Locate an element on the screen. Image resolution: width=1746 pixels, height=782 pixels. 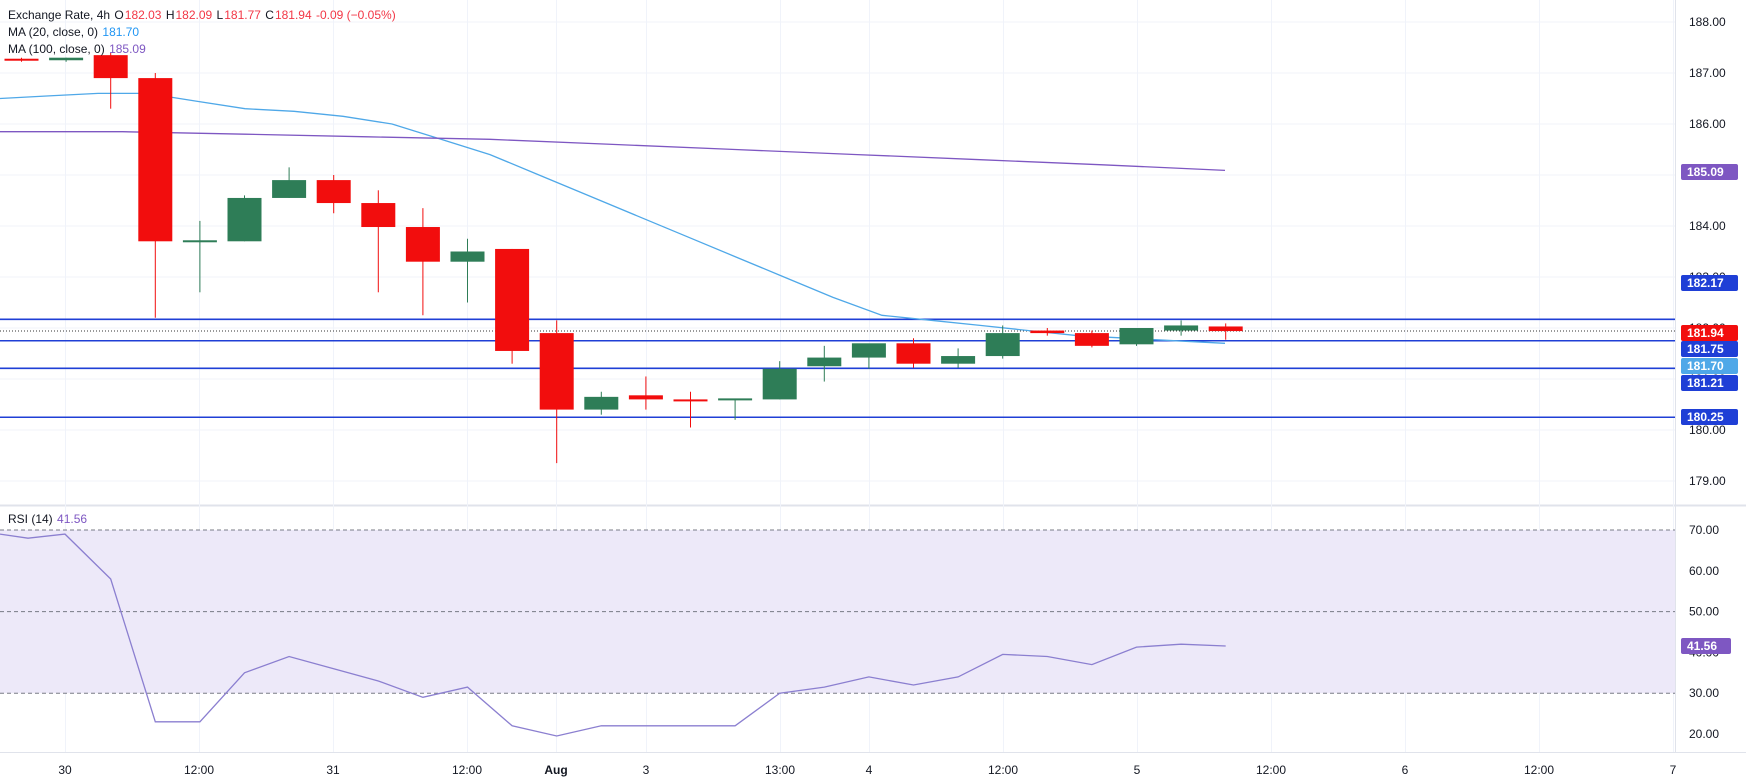
price-tag-label: 182.17 is located at coordinates (1705, 283).